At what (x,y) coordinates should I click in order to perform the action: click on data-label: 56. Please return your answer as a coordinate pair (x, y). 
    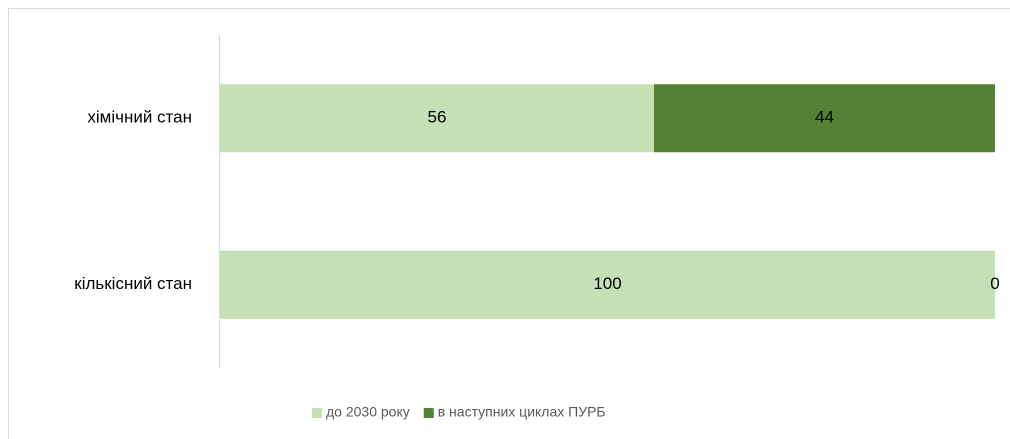
    Looking at the image, I should click on (437, 117).